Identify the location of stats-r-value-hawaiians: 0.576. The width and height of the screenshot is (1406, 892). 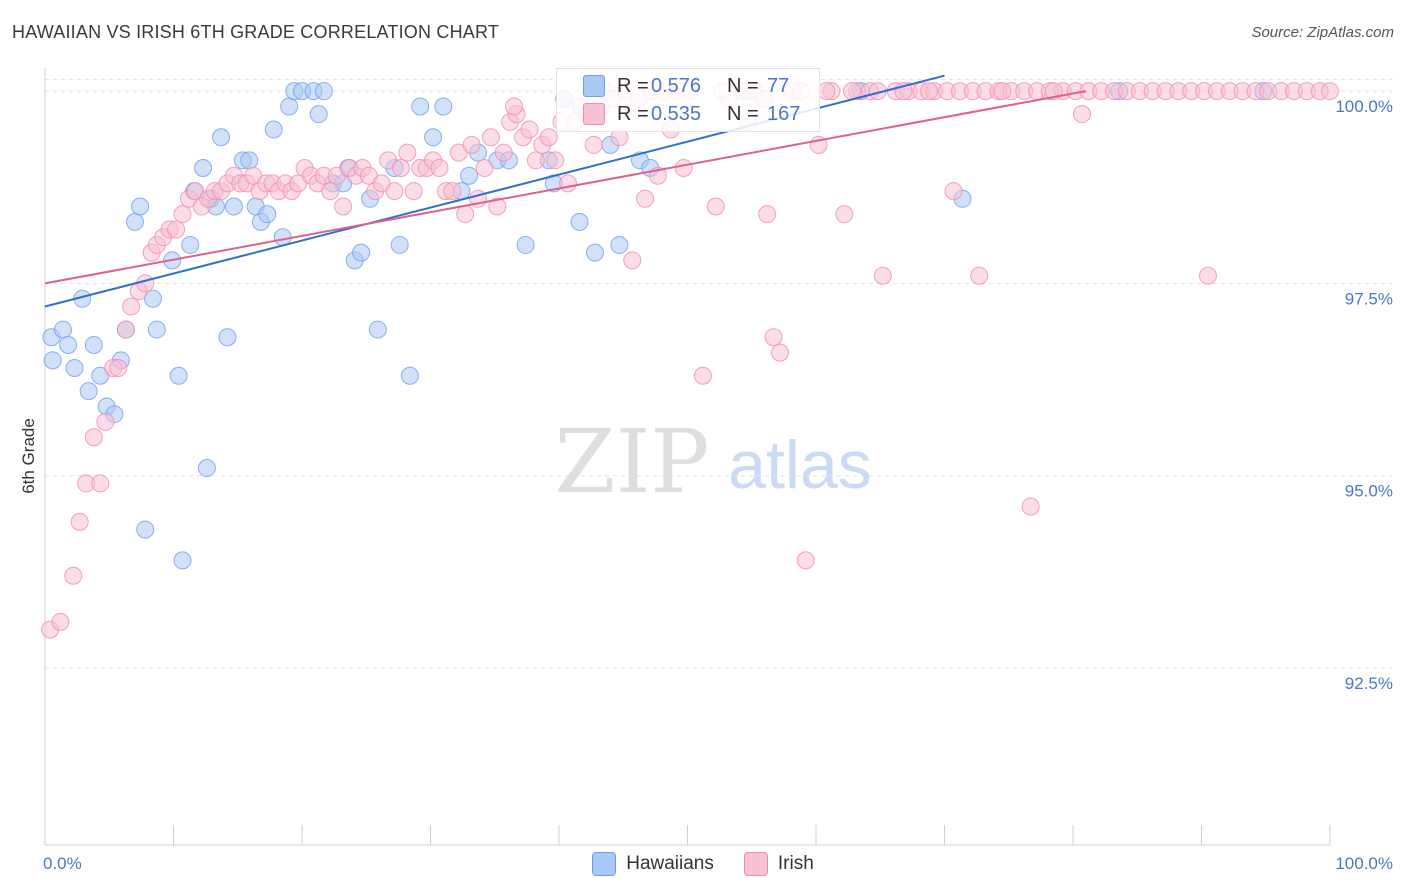
(676, 85).